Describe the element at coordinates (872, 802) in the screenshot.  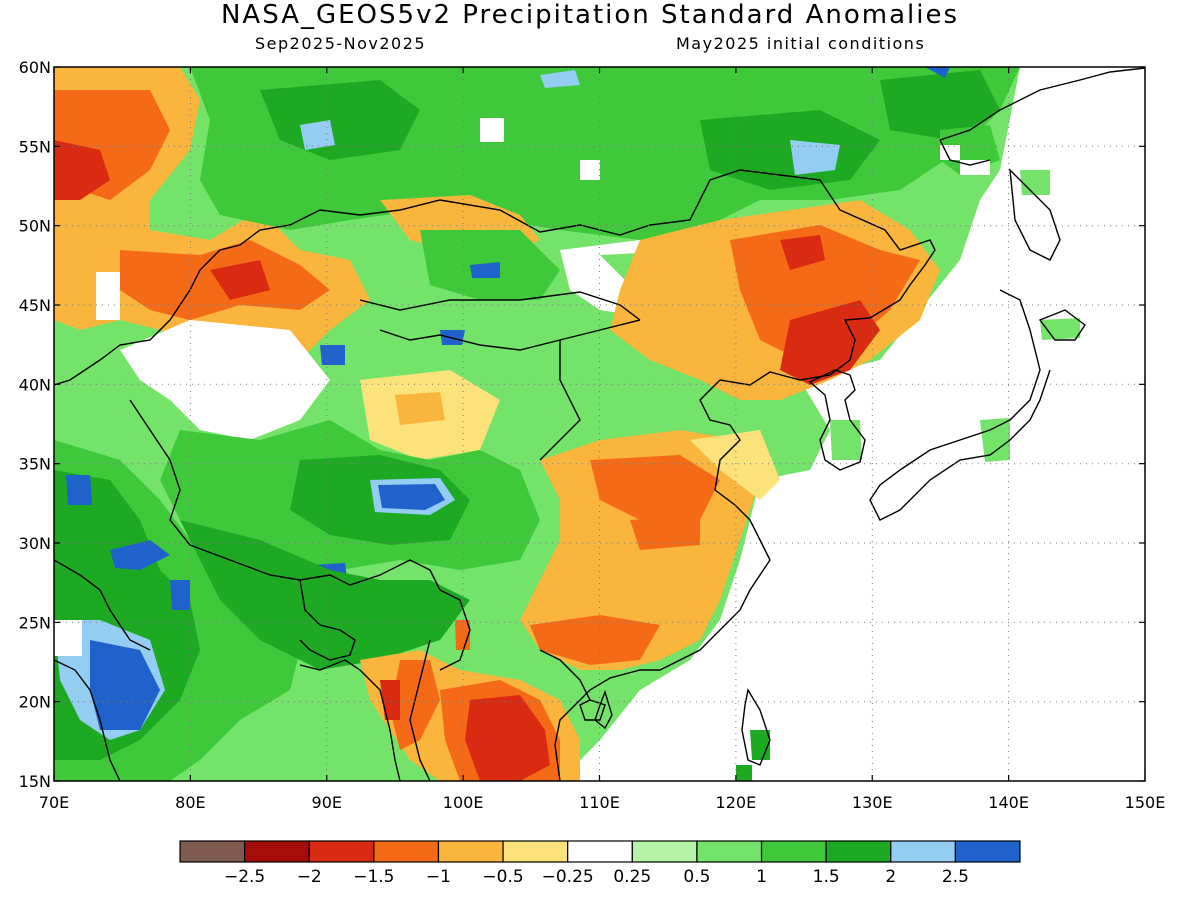
I see `lon-tick-label: 130E` at that location.